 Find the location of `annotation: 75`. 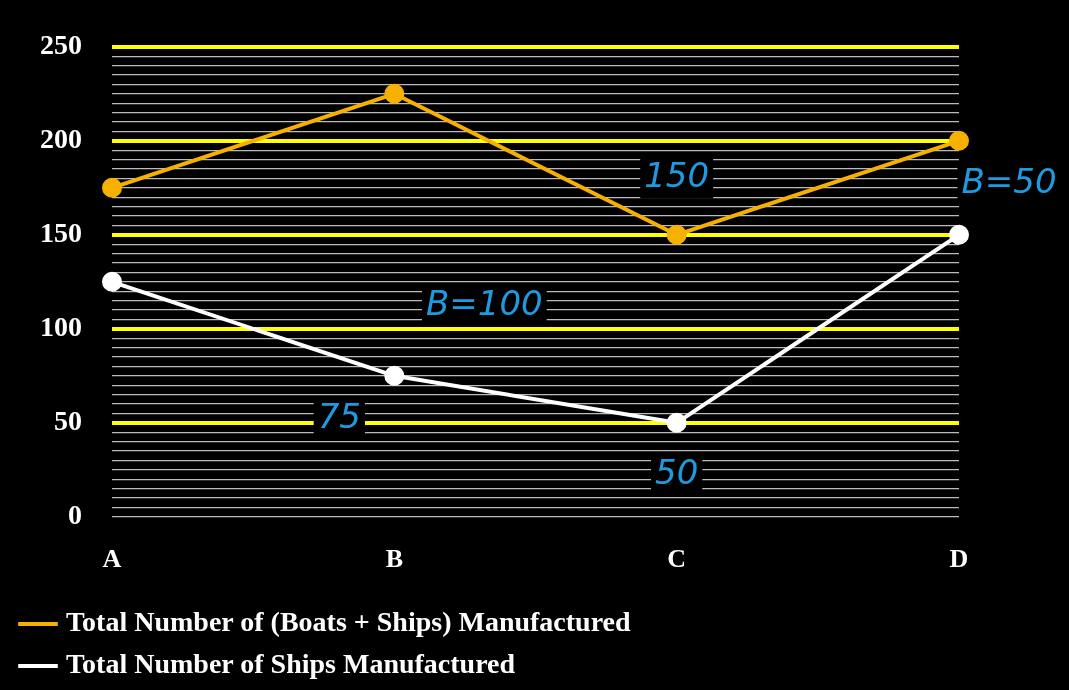

annotation: 75 is located at coordinates (339, 415).